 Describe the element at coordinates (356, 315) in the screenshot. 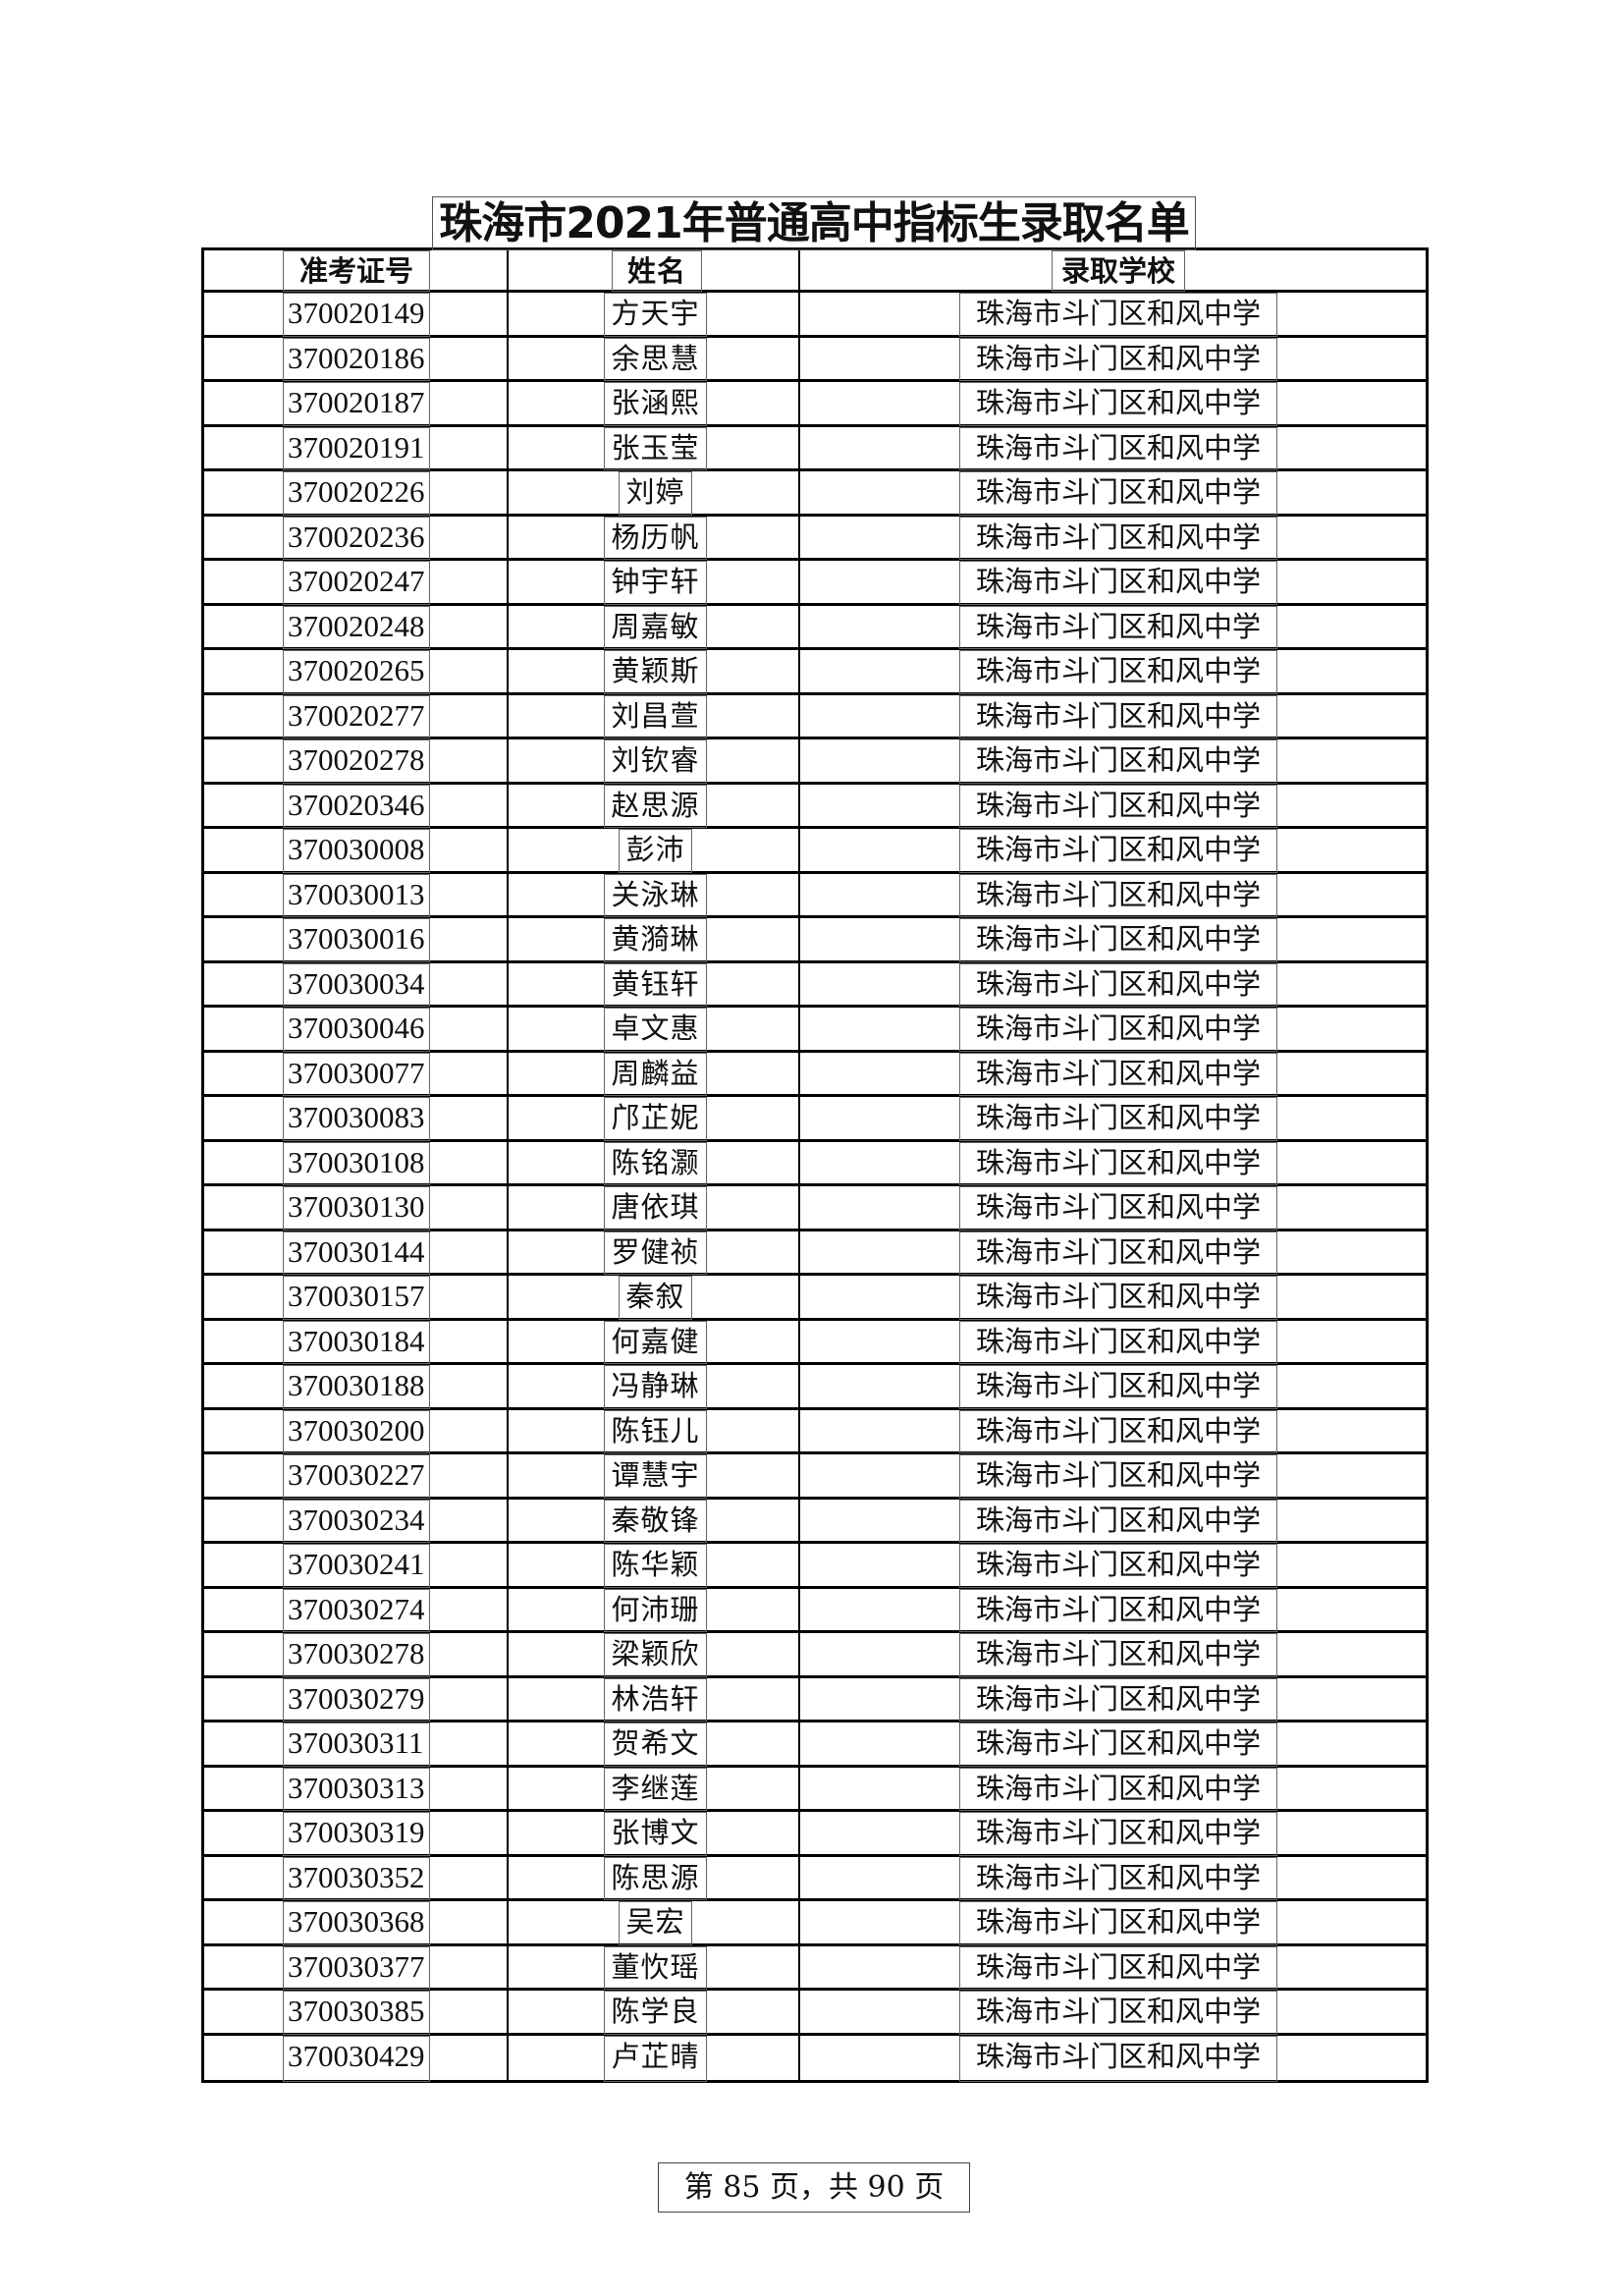

I see `exam-id-cell: 370020149` at that location.